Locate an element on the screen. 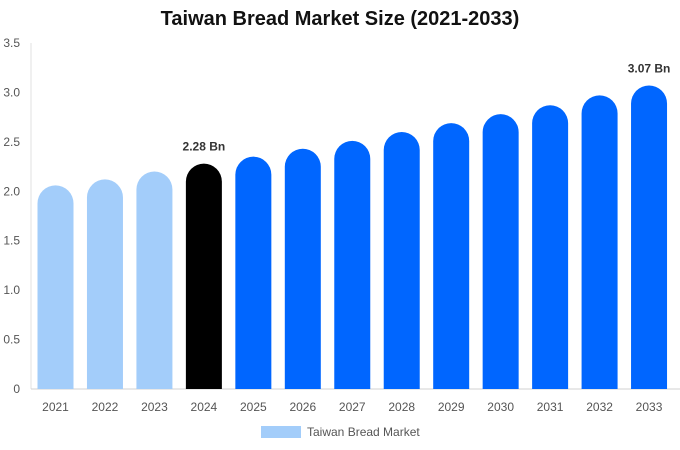  x-tick-label: 2031 is located at coordinates (550, 407).